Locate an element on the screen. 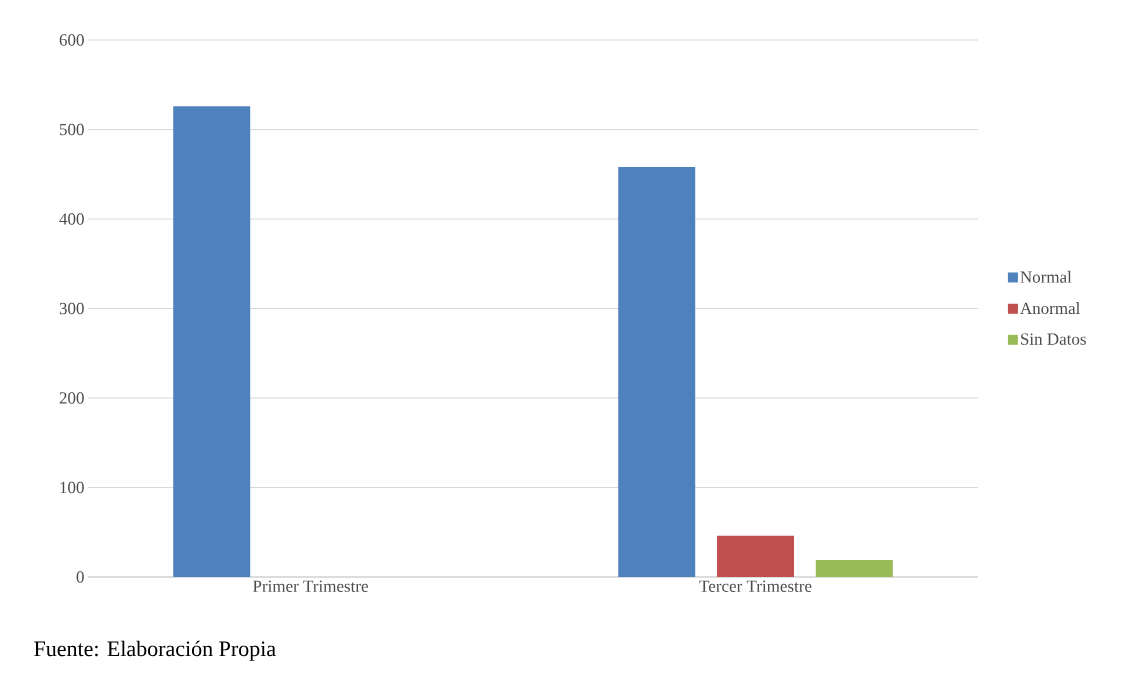  y-tick-label: 600 is located at coordinates (71, 40).